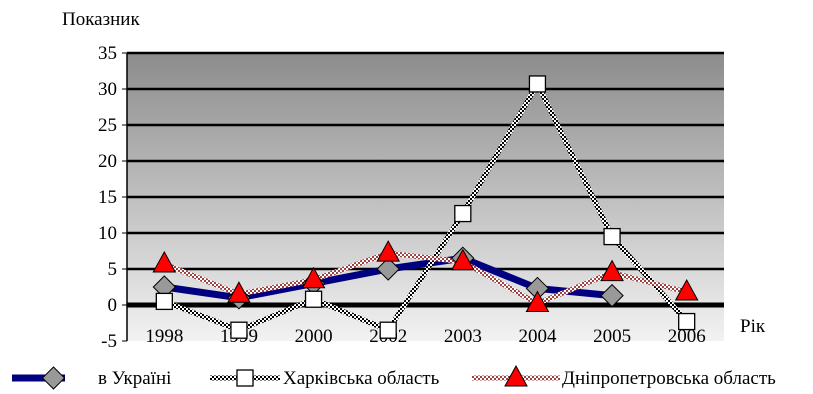 This screenshot has height=394, width=813. I want to click on y-tick-label: 15, so click(107, 197).